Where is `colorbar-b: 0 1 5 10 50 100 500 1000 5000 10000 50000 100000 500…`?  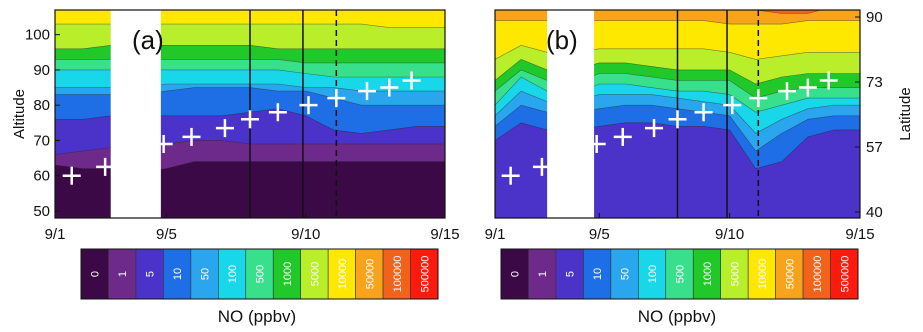 colorbar-b: 0 1 5 10 50 100 500 1000 5000 10000 50000 100000 500… is located at coordinates (679, 274).